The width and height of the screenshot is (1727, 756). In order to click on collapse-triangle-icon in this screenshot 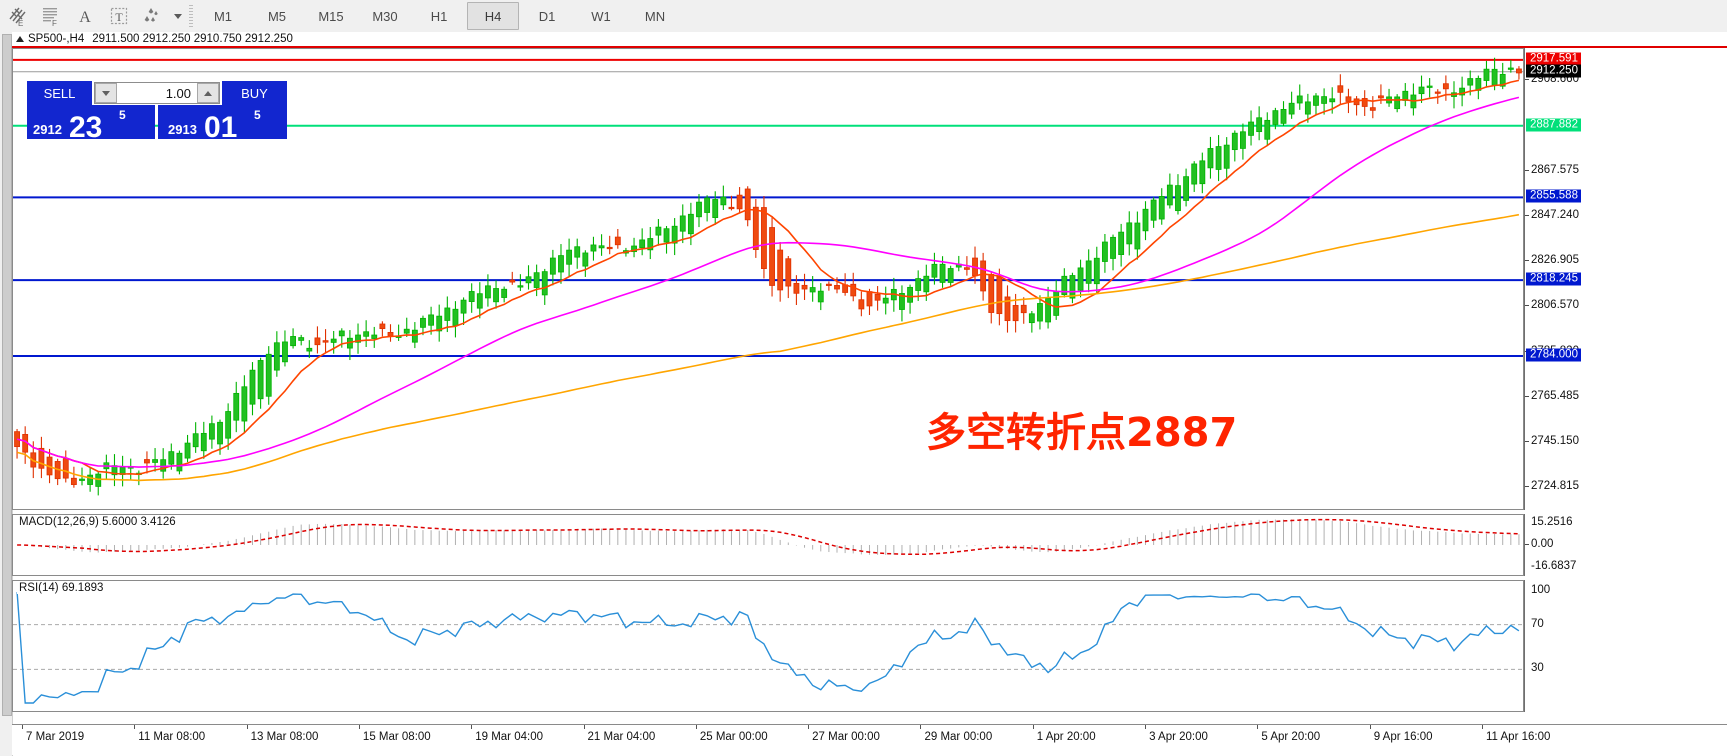, I will do `click(20, 39)`.